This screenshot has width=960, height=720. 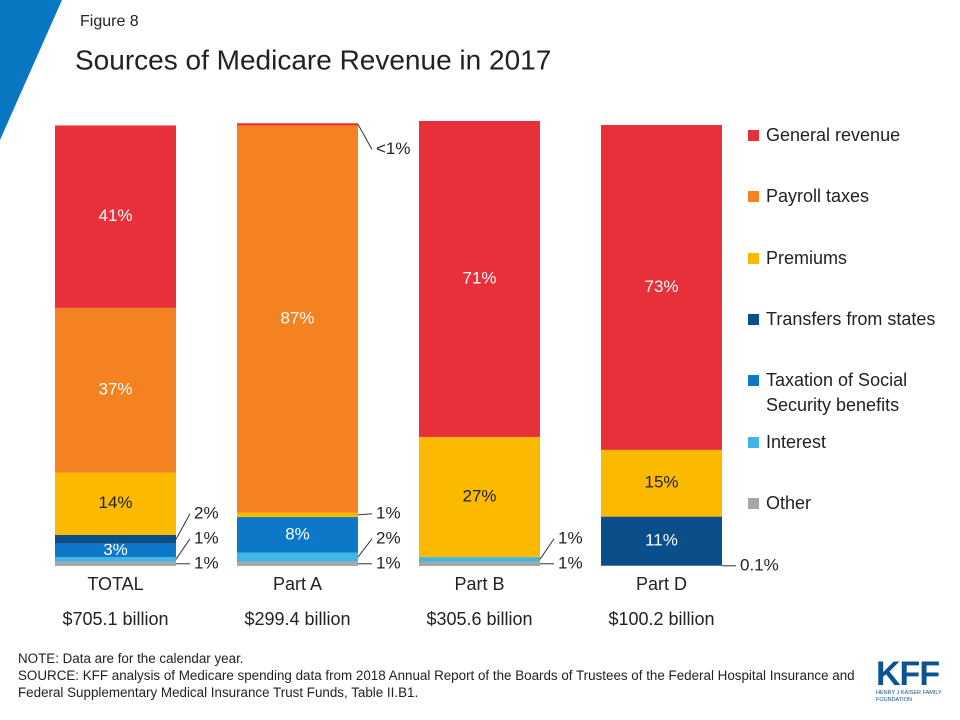 What do you see at coordinates (833, 135) in the screenshot?
I see `legend-label: General revenue` at bounding box center [833, 135].